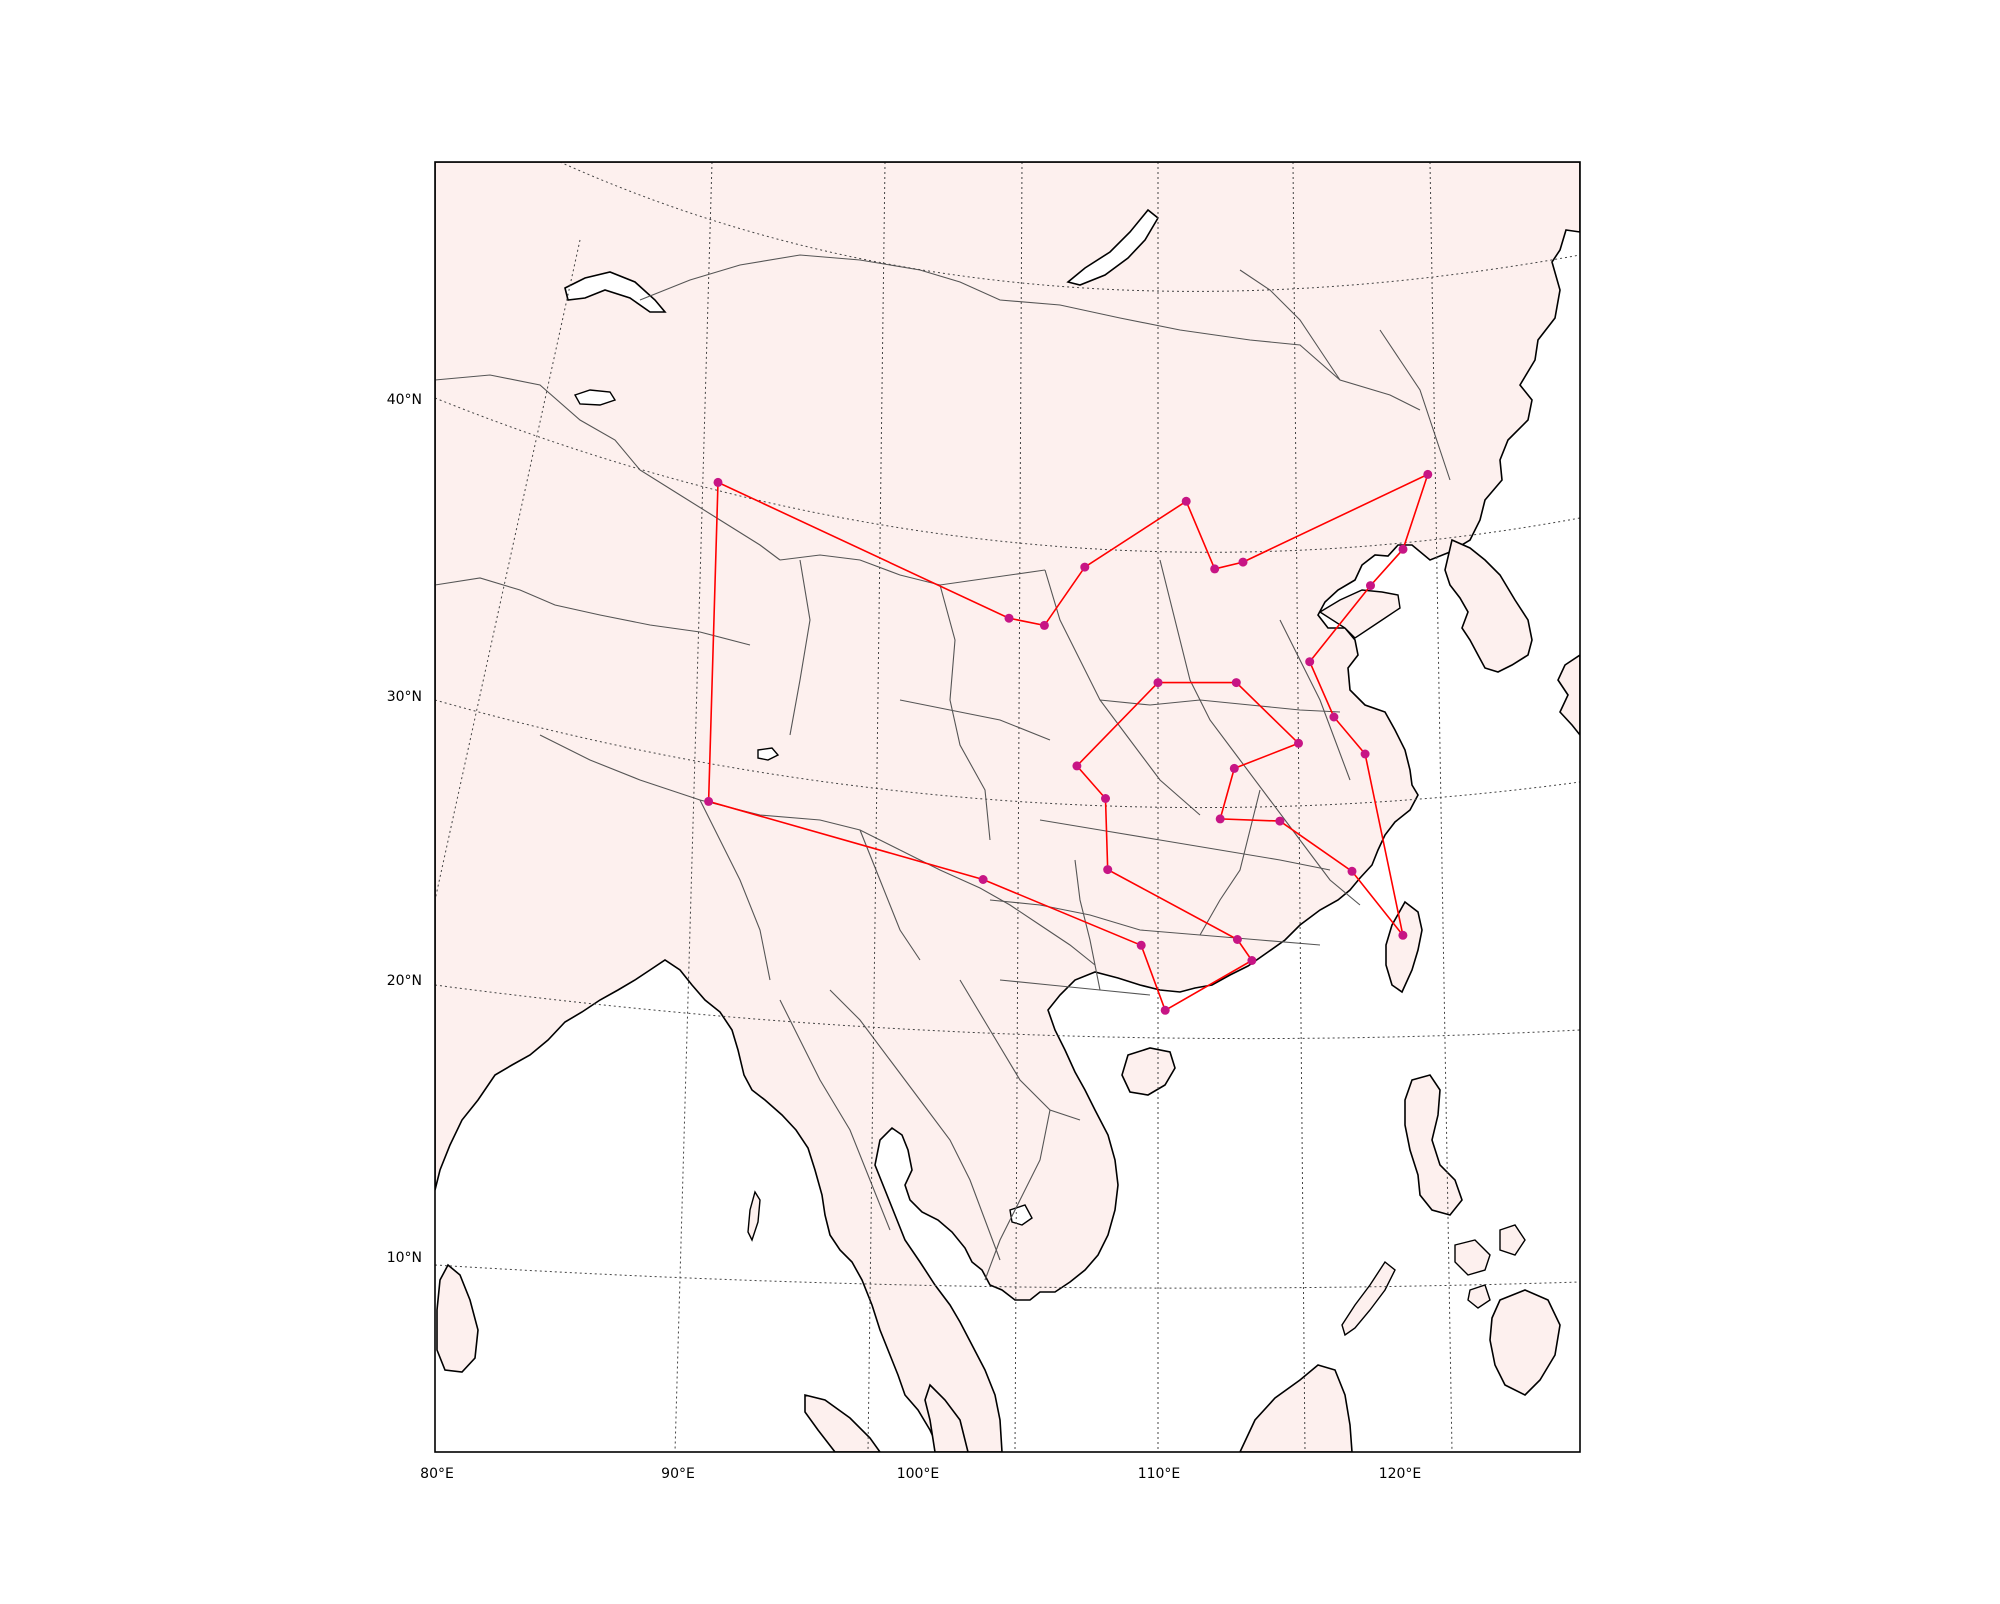 The width and height of the screenshot is (2000, 1604). What do you see at coordinates (1296, 1408) in the screenshot?
I see `borneo-island` at bounding box center [1296, 1408].